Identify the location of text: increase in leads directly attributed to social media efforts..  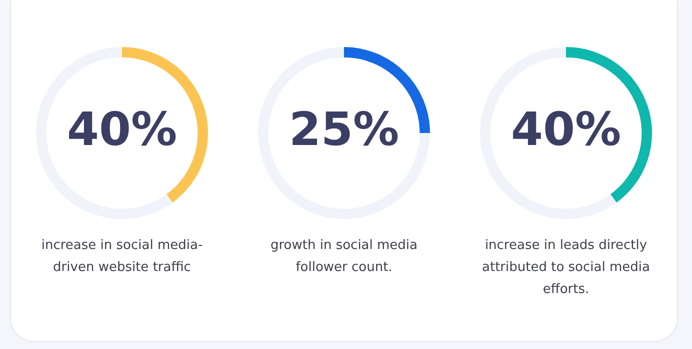
(566, 268).